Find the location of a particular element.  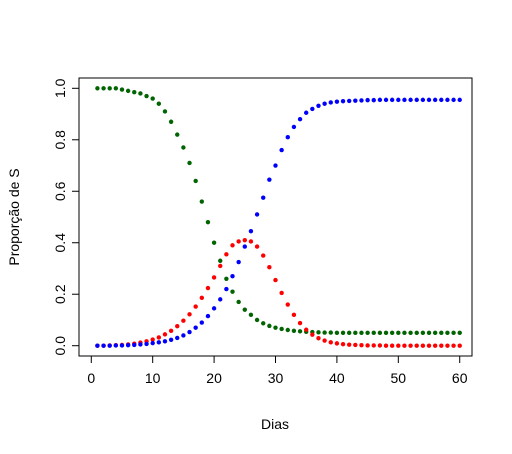

x-tick-label: 30 is located at coordinates (276, 378).